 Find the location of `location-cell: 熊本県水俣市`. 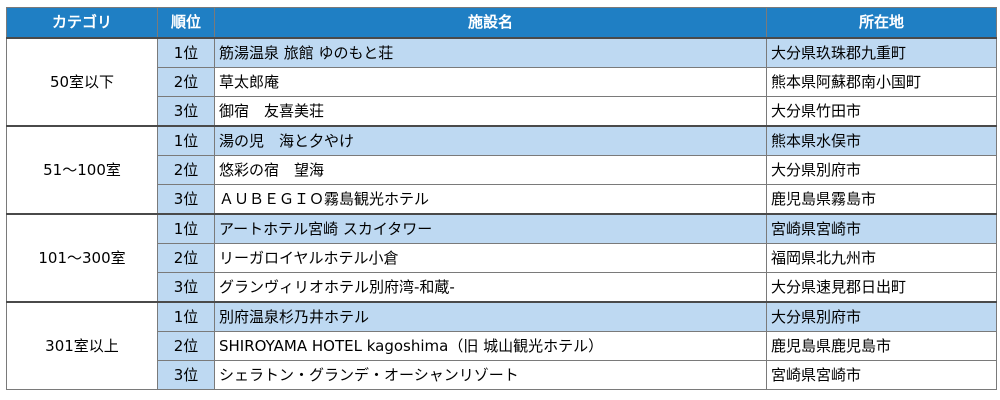

location-cell: 熊本県水俣市 is located at coordinates (881, 140).